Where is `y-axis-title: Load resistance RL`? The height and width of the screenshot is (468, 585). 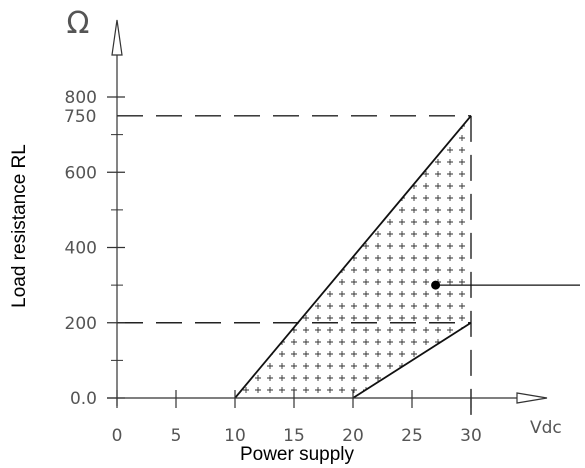
y-axis-title: Load resistance RL is located at coordinates (19, 226).